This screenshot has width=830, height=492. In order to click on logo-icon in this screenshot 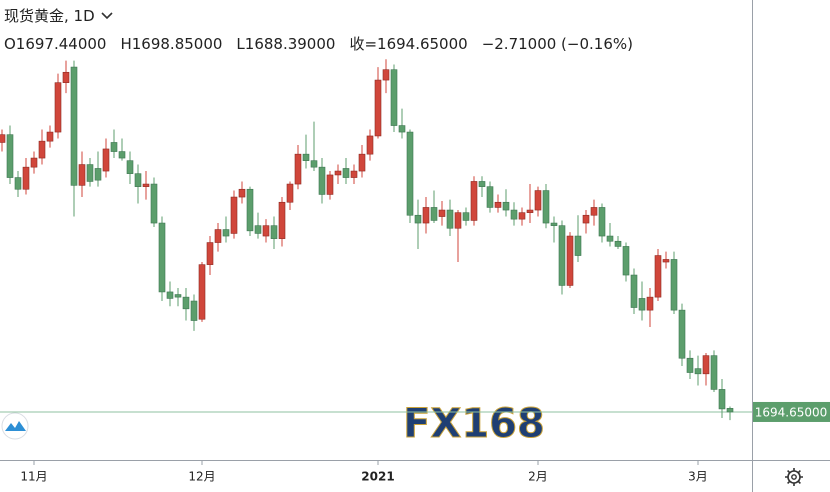, I will do `click(15, 426)`.